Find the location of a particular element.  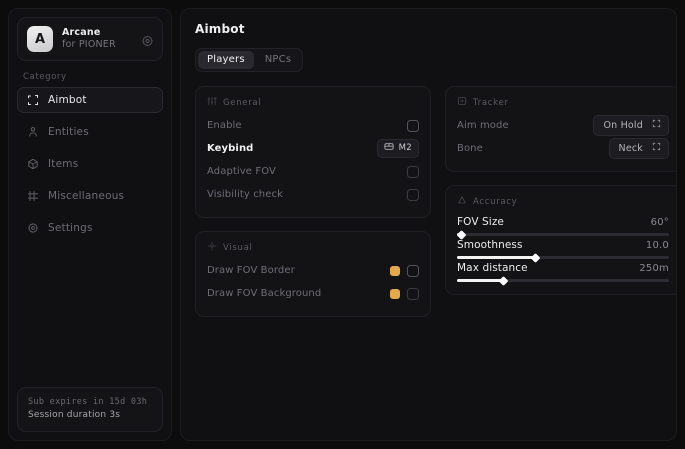

visual-panel-title: Visual is located at coordinates (238, 247).